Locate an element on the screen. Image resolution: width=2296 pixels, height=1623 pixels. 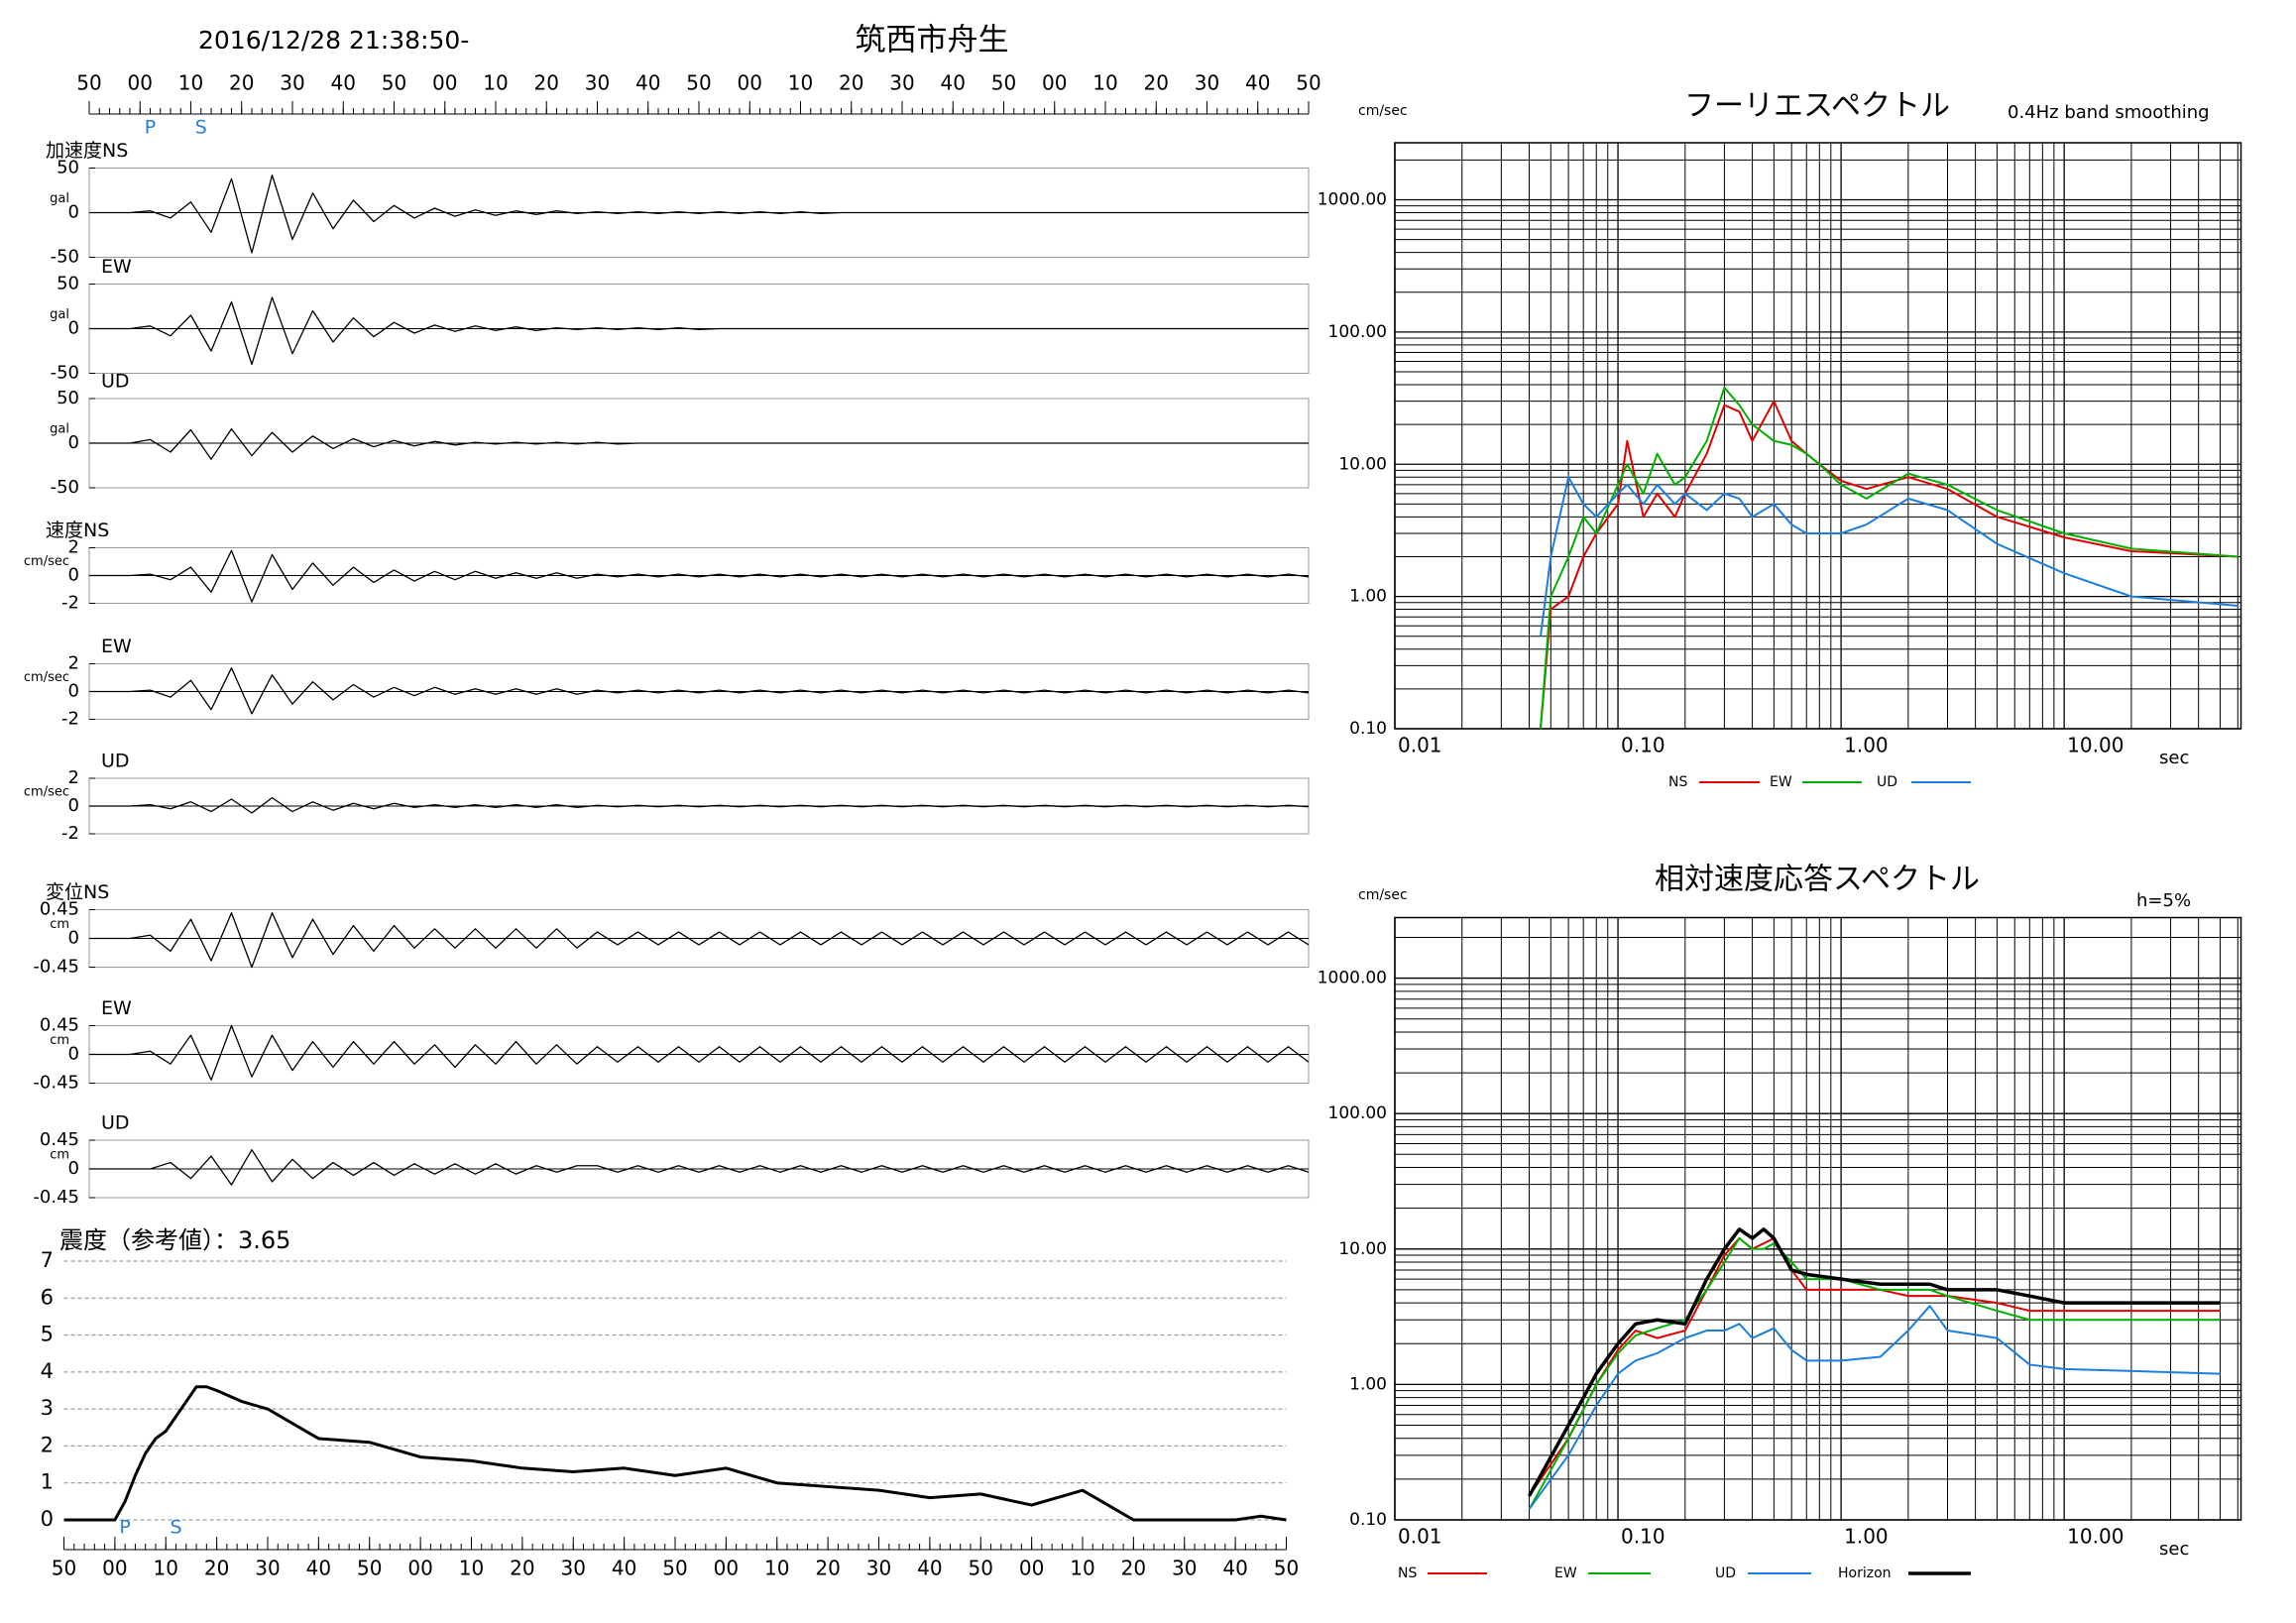
y-tick-label: 1000.00 is located at coordinates (1352, 200).